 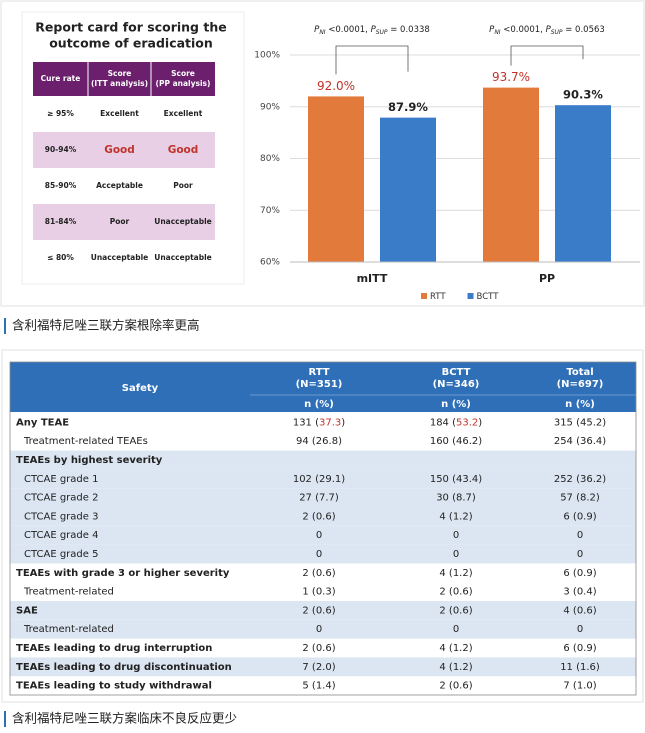 What do you see at coordinates (60, 113) in the screenshot?
I see `table-cell: ≥ 95%` at bounding box center [60, 113].